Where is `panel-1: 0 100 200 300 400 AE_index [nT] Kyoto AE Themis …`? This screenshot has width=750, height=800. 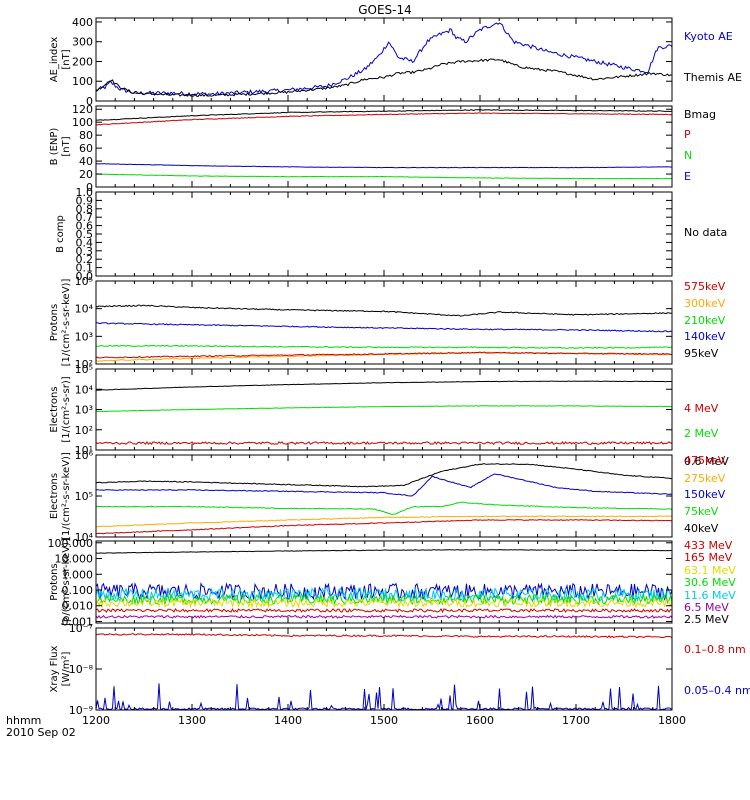
panel-1: 0 100 200 300 400 AE_index [nT] Kyoto AE Themis … is located at coordinates (395, 62).